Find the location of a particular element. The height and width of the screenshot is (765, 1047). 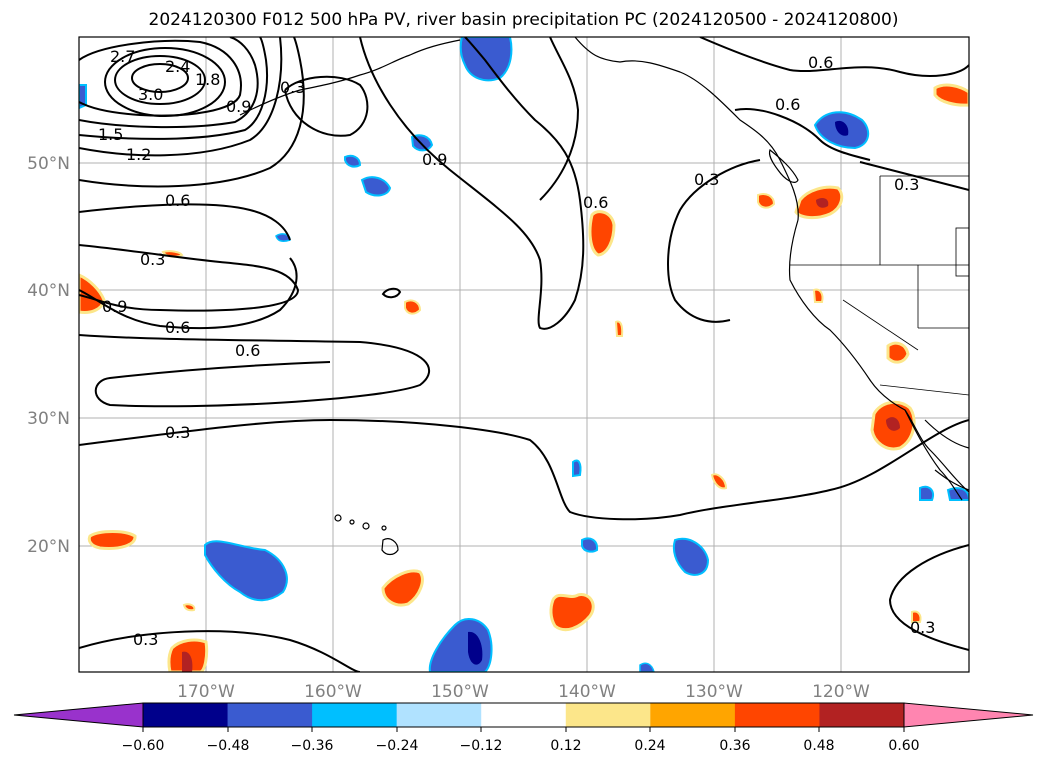

pv-contour-0.6-ne is located at coordinates (834, 57).